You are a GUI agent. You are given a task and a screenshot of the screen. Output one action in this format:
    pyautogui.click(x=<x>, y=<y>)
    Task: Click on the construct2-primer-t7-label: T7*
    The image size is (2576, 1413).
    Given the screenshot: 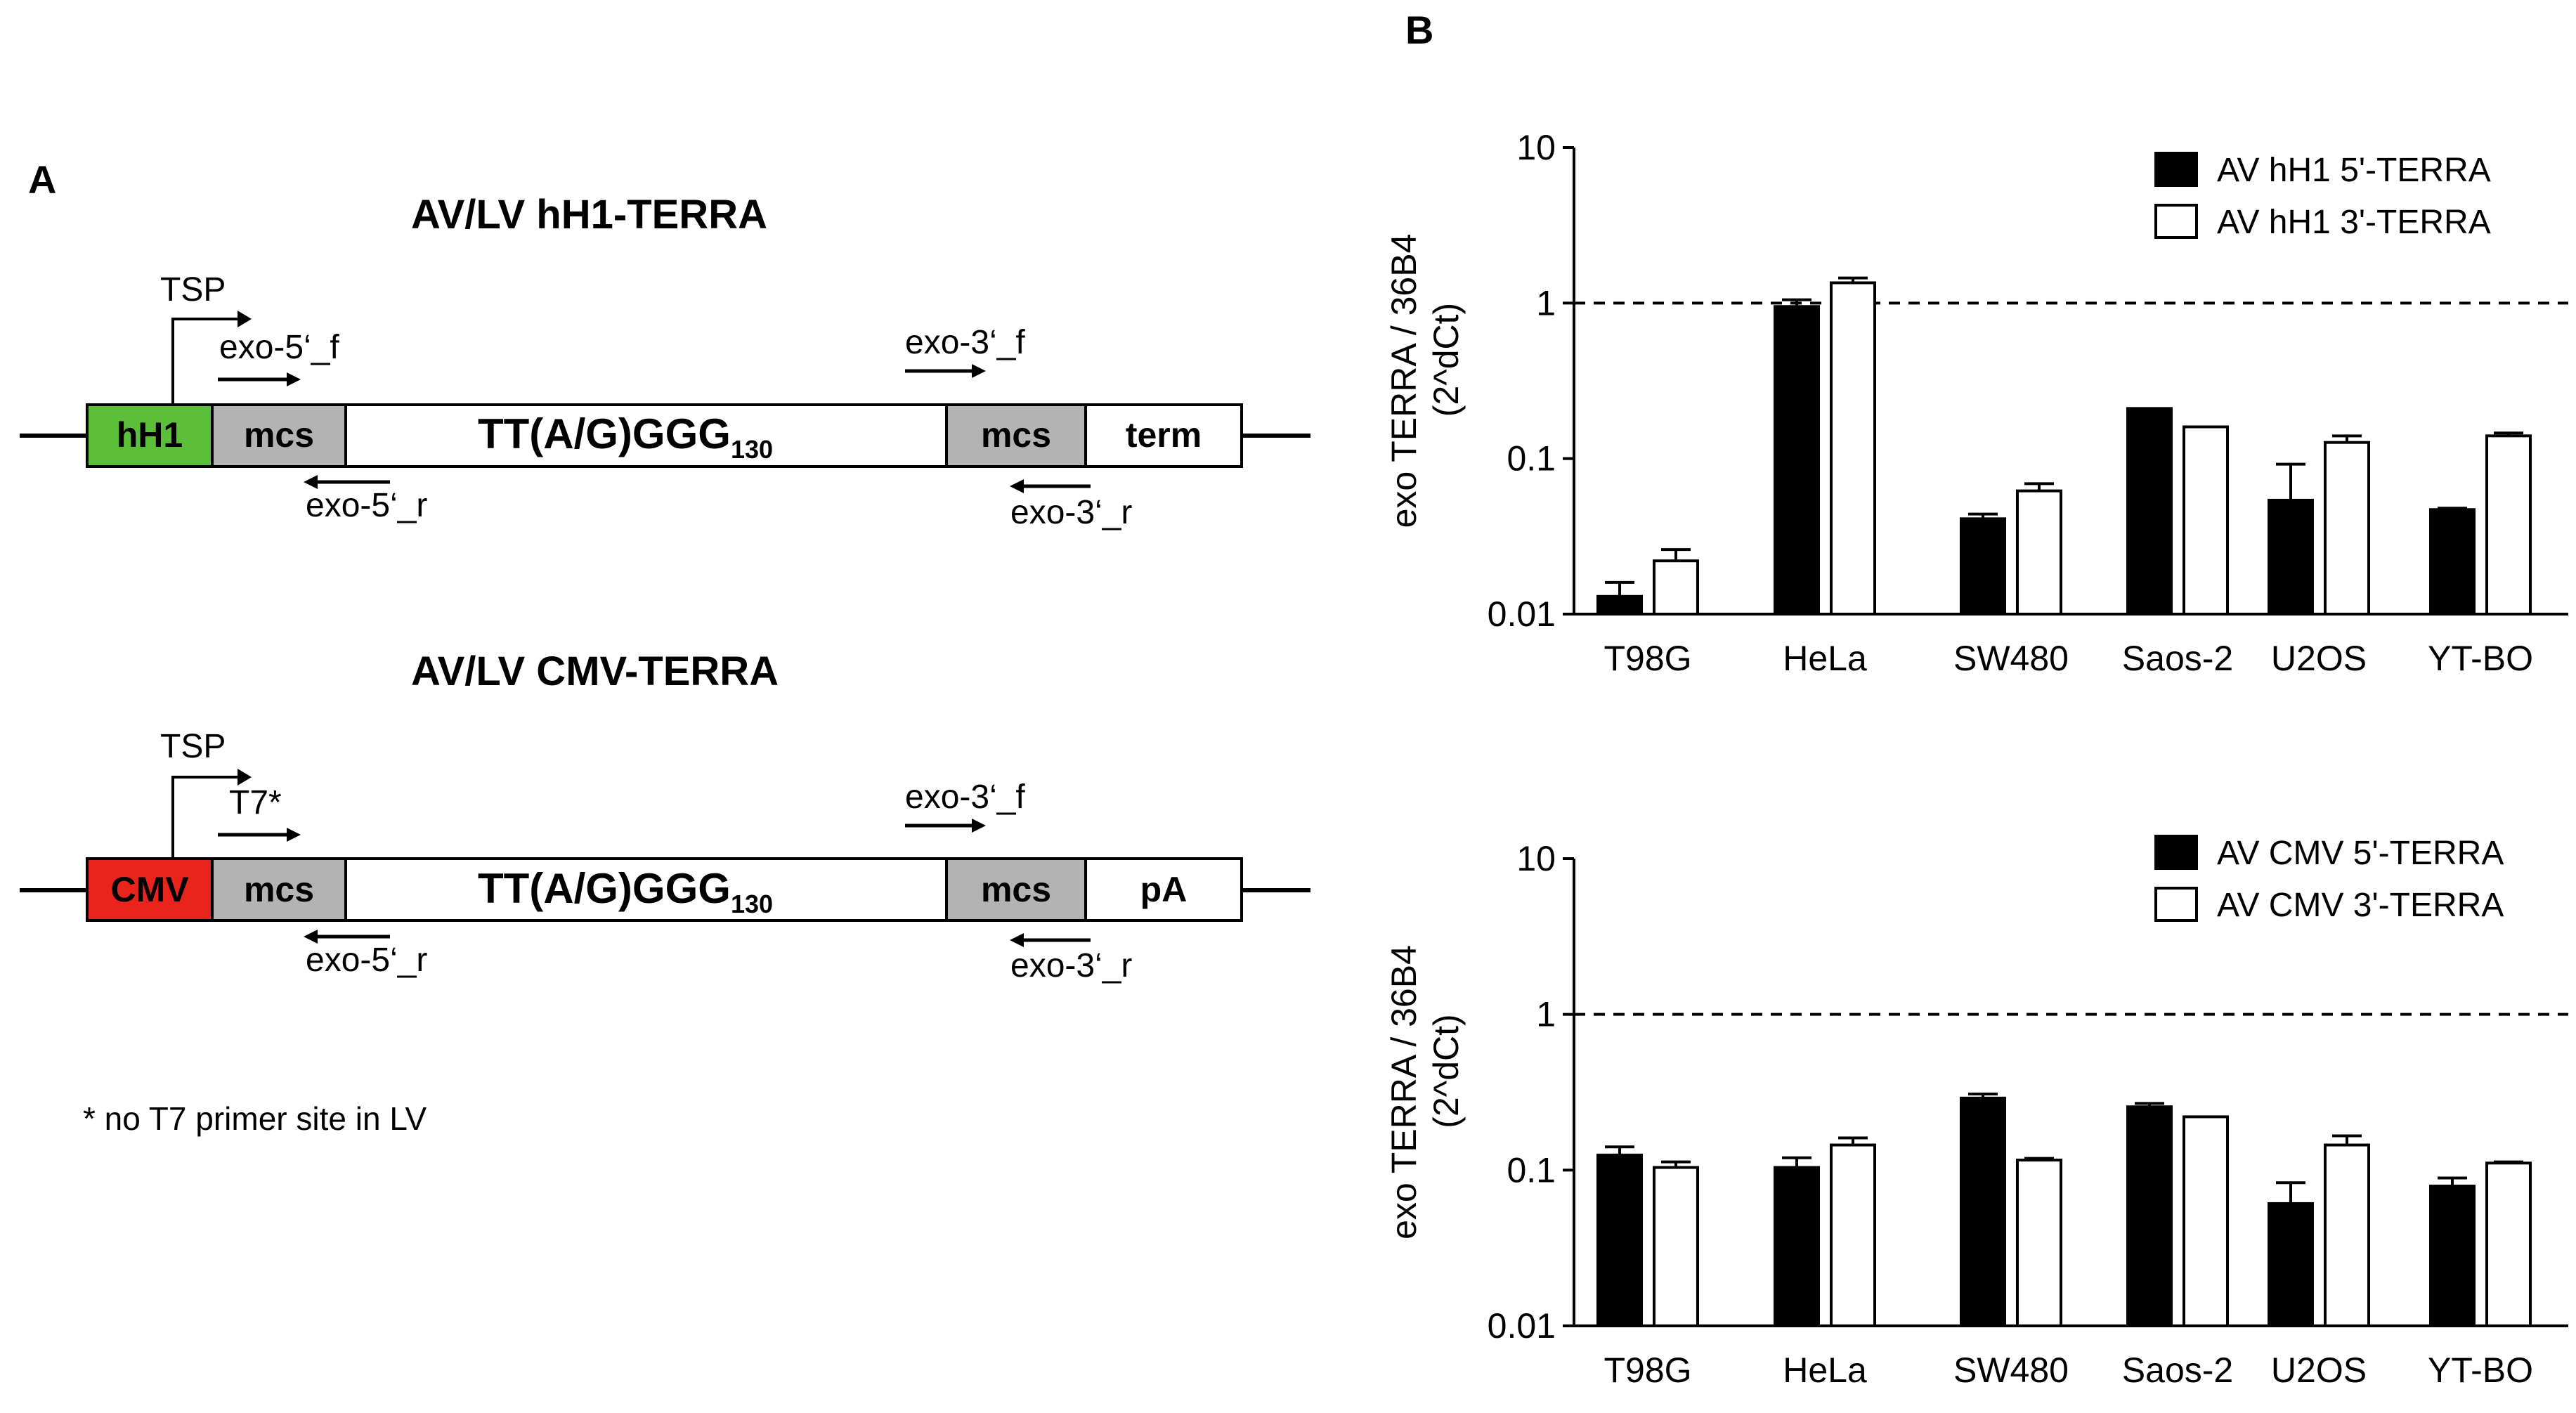 What is the action you would take?
    pyautogui.click(x=255, y=802)
    